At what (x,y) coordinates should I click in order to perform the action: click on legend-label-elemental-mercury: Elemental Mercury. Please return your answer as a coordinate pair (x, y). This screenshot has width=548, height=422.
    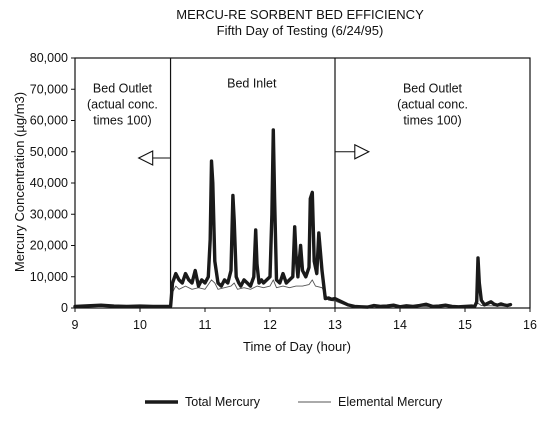
    Looking at the image, I should click on (390, 402).